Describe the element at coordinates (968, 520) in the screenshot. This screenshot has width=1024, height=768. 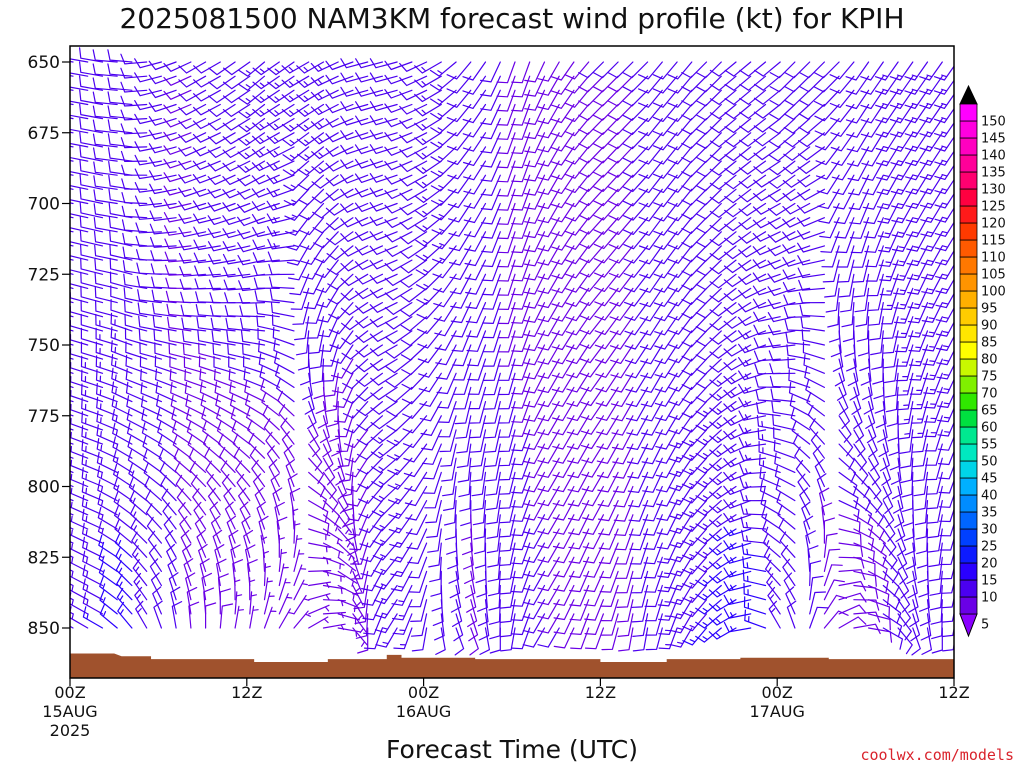
I see `colorbar-swatch` at that location.